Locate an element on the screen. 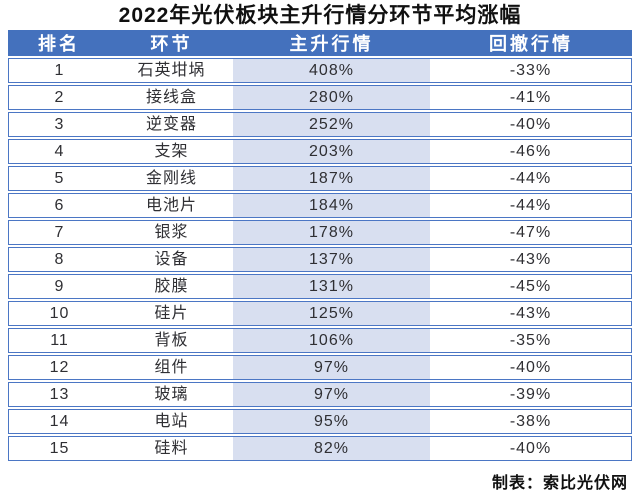 This screenshot has height=497, width=640. table-row: 6 电池片 184% -44% is located at coordinates (320, 205).